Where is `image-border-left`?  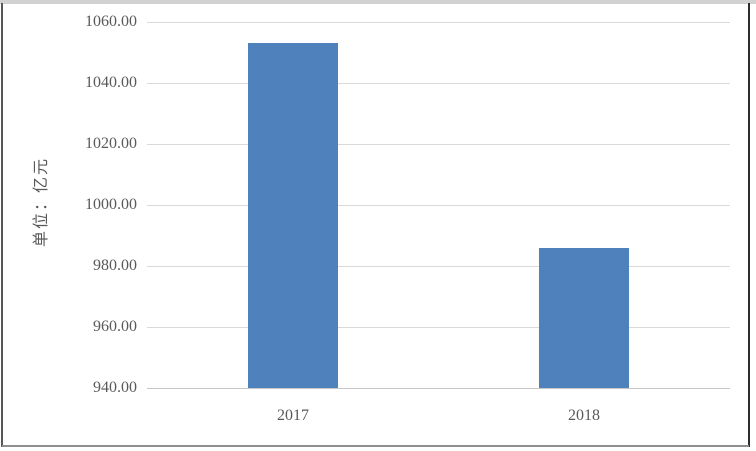 image-border-left is located at coordinates (2, 225).